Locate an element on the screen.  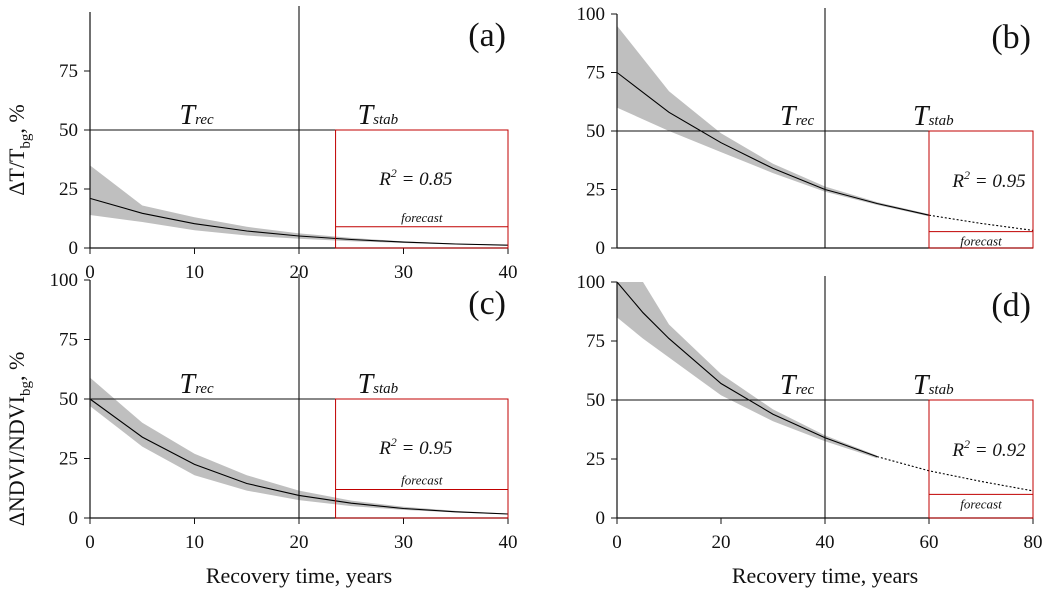
y-tick-label-a-2: 50 is located at coordinates (68, 130).